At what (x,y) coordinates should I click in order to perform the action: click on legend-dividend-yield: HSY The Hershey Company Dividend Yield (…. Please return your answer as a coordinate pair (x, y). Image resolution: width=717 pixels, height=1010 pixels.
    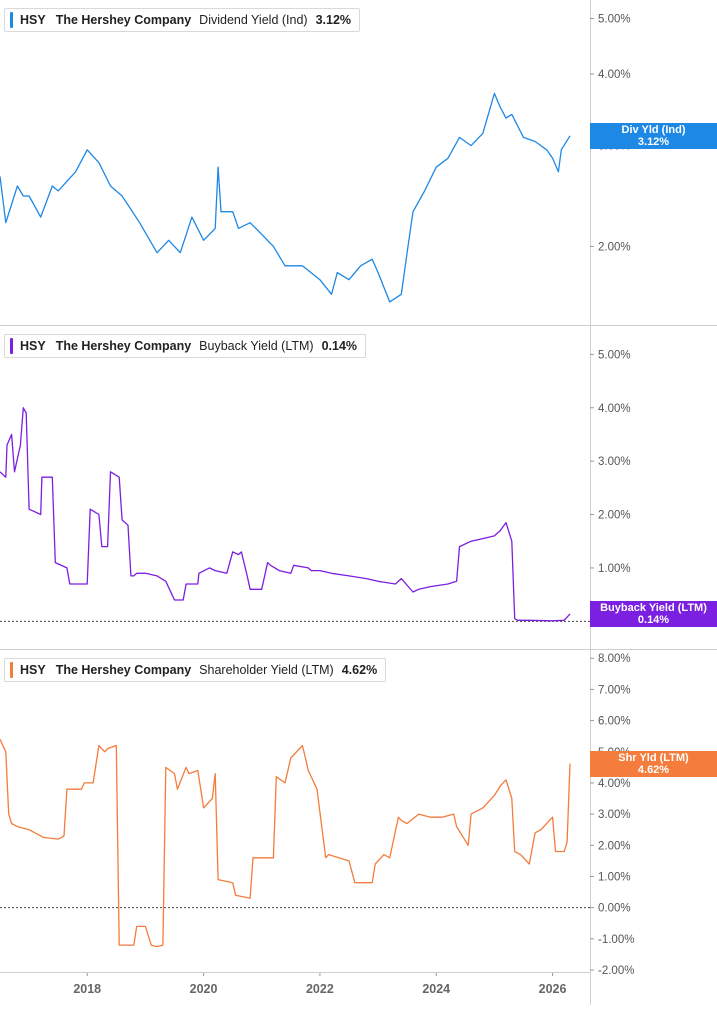
    Looking at the image, I should click on (182, 20).